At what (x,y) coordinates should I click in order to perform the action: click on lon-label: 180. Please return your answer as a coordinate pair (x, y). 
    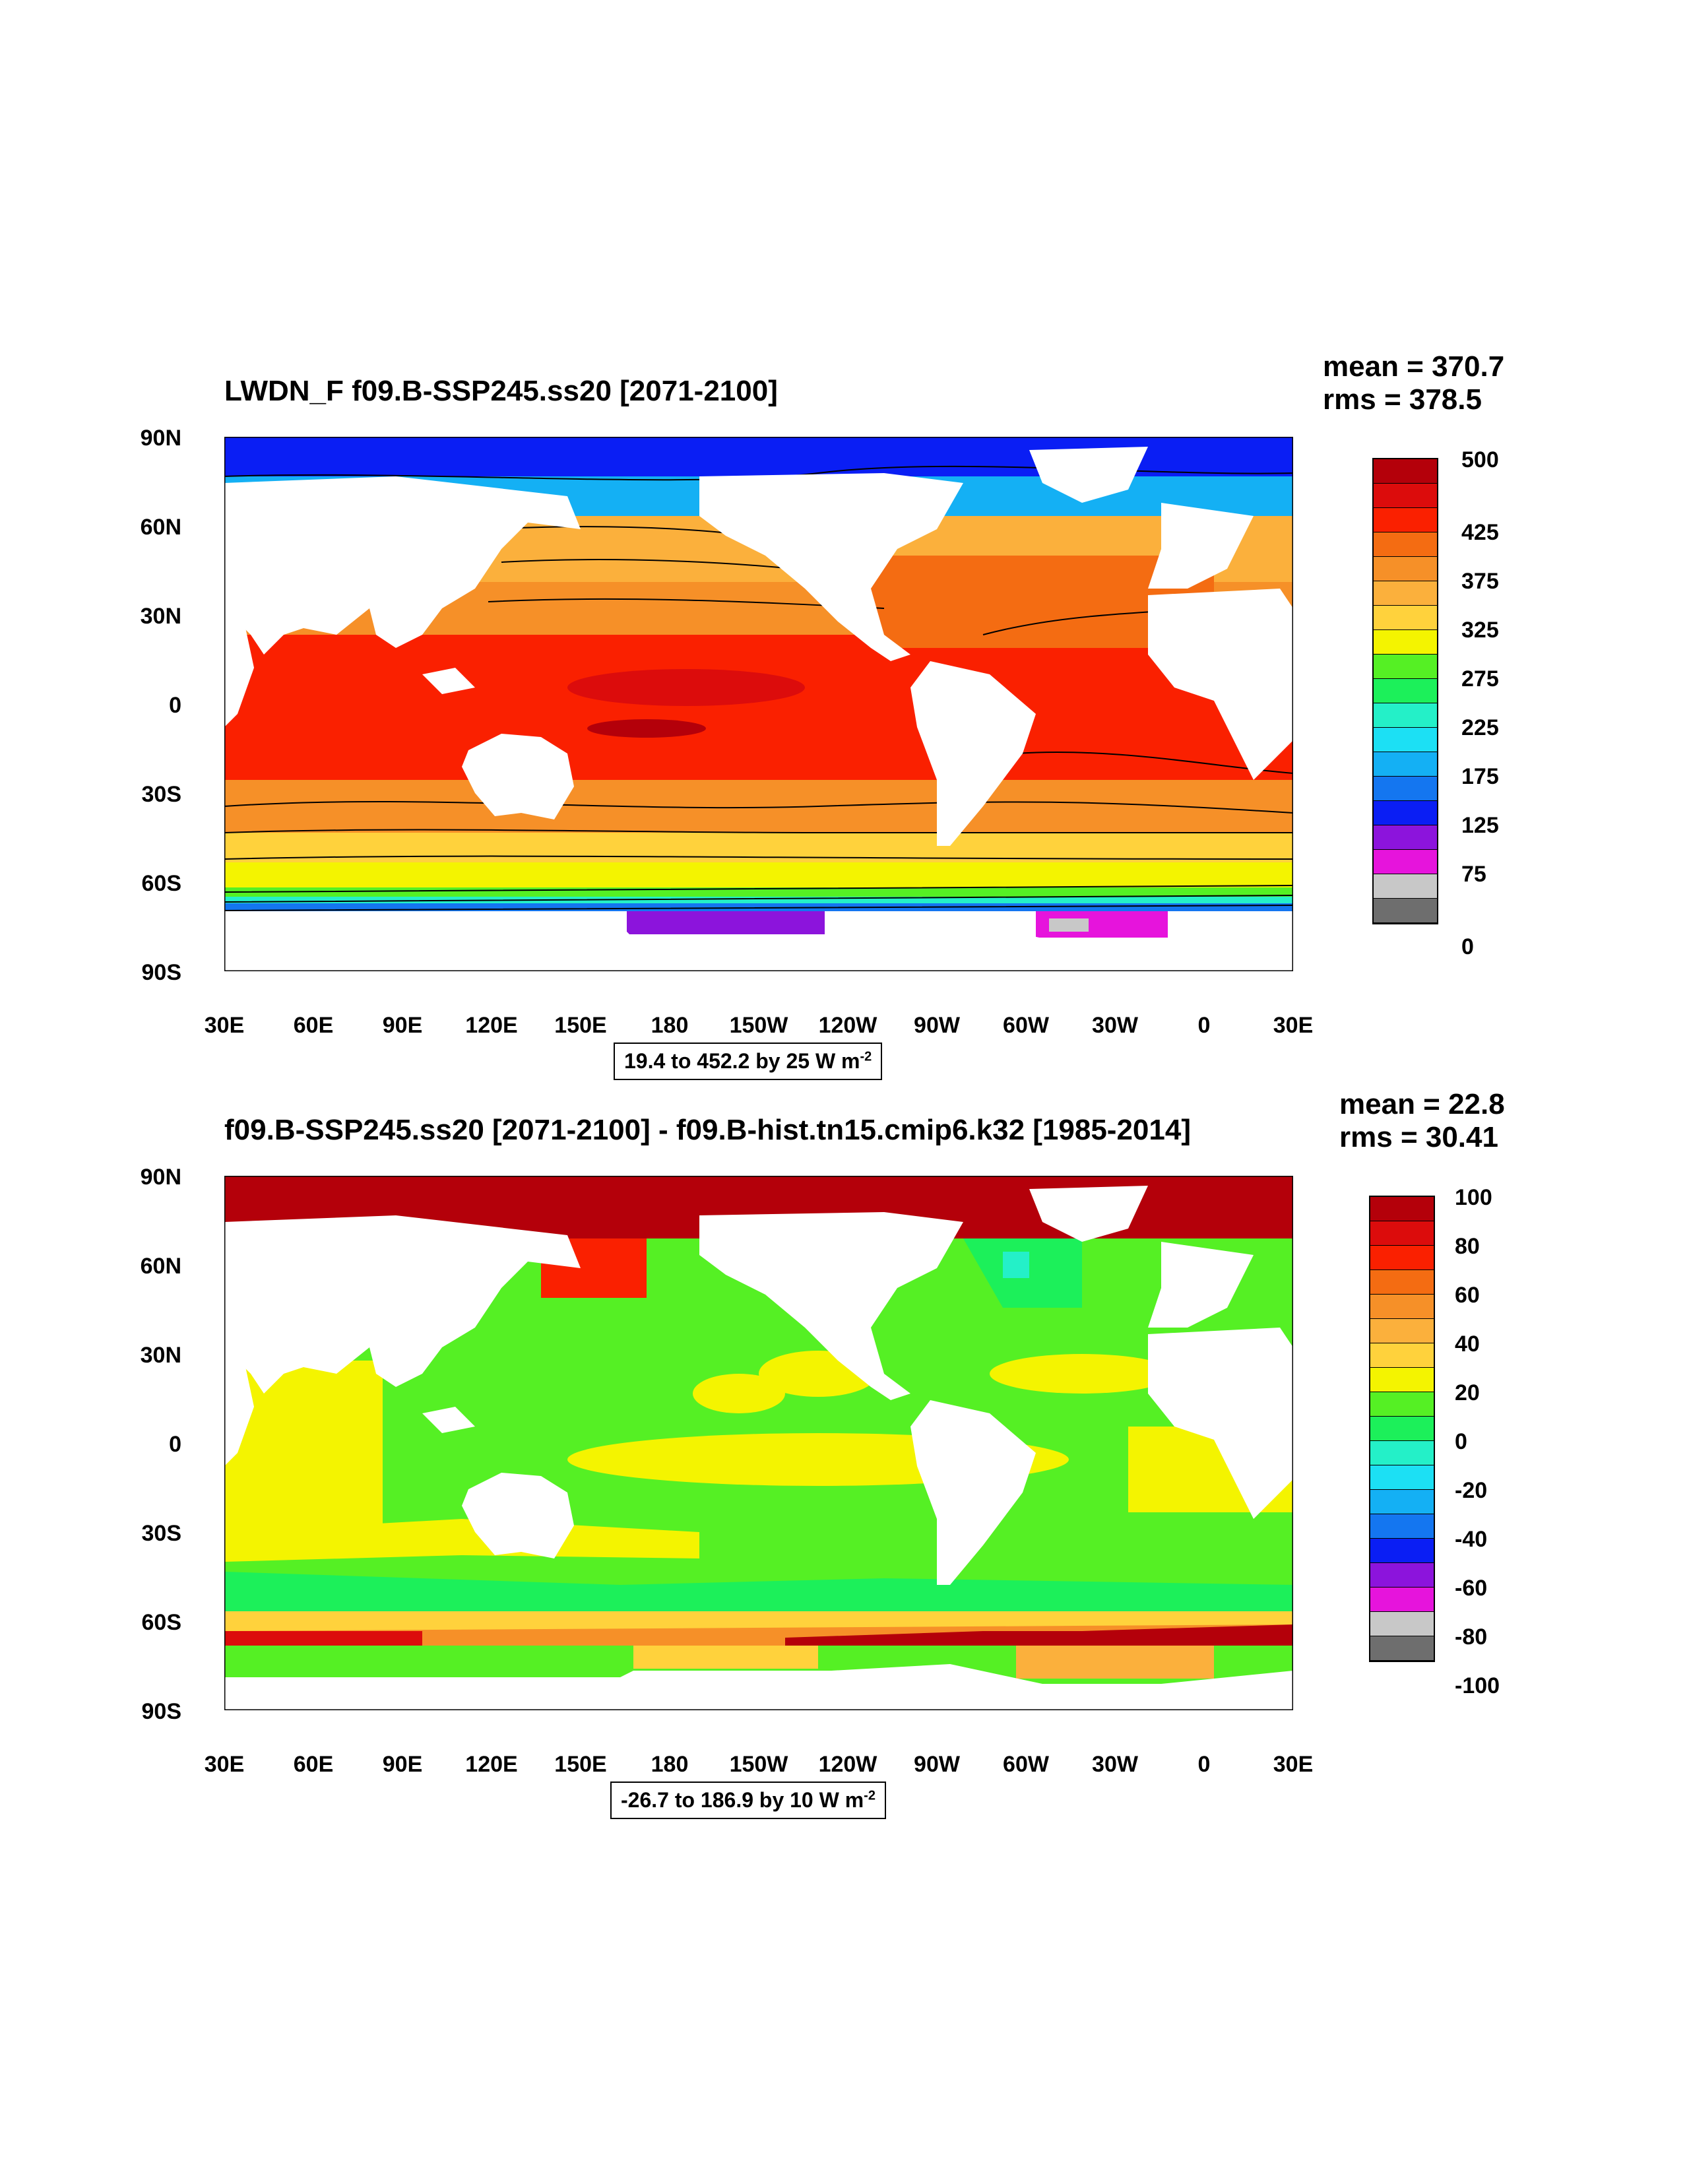
    Looking at the image, I should click on (670, 1764).